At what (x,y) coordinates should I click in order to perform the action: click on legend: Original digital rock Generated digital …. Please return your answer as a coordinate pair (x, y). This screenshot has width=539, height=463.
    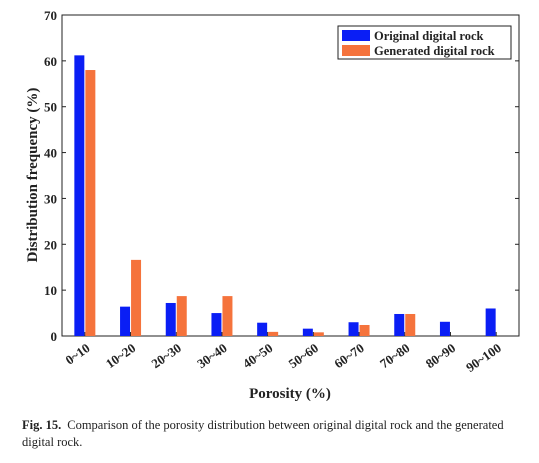
    Looking at the image, I should click on (424, 42).